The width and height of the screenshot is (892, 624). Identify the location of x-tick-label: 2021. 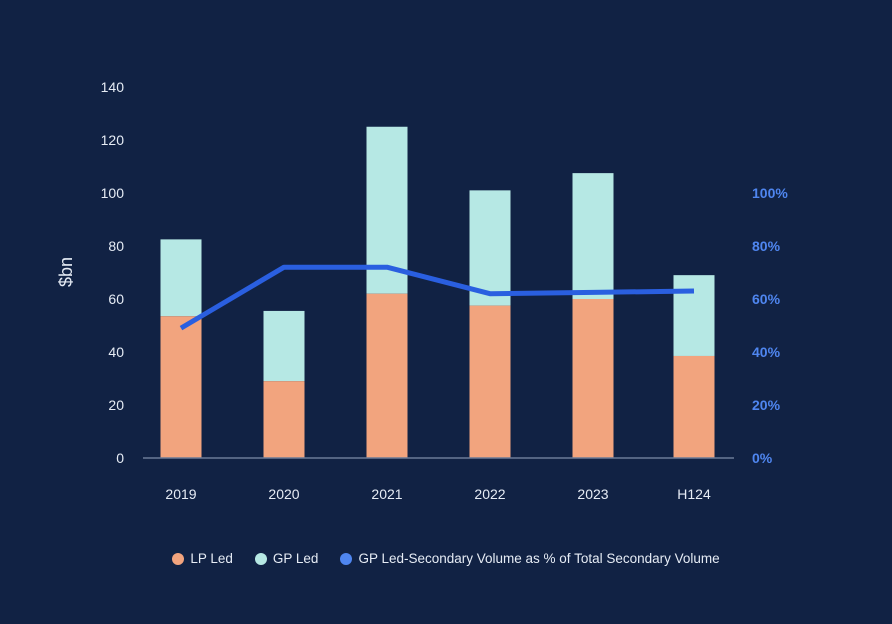
(386, 494).